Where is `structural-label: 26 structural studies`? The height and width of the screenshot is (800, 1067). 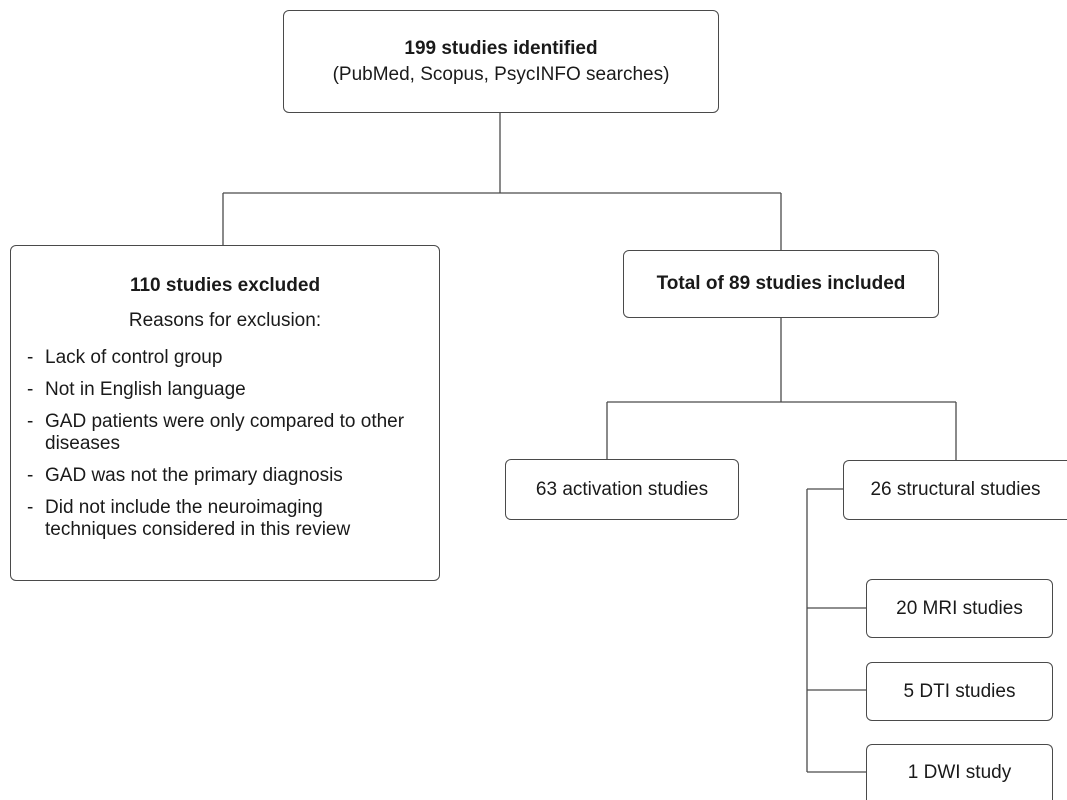
structural-label: 26 structural studies is located at coordinates (955, 490).